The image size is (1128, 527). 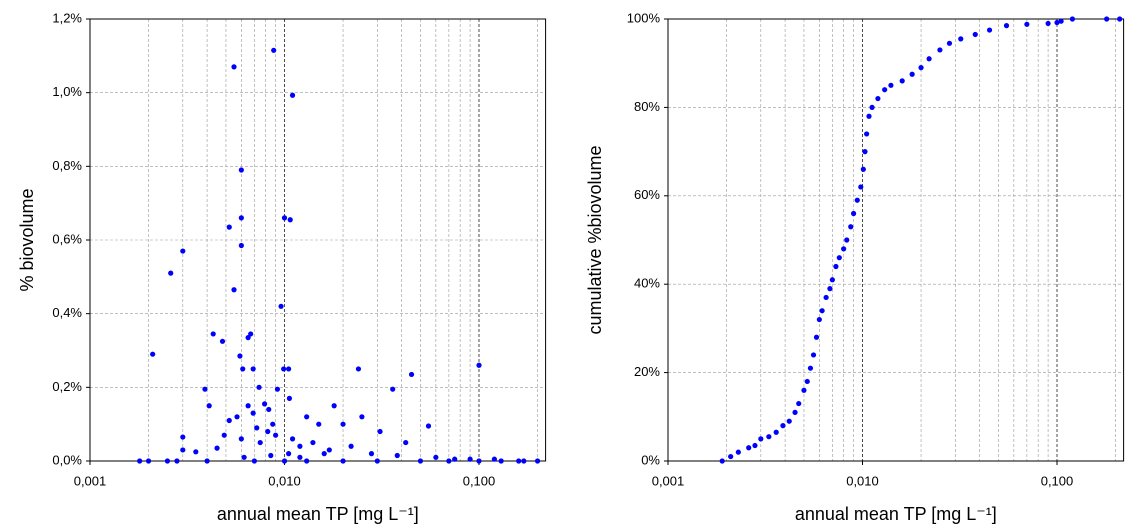 I want to click on y-tick-label: 0,2%, so click(x=67, y=386).